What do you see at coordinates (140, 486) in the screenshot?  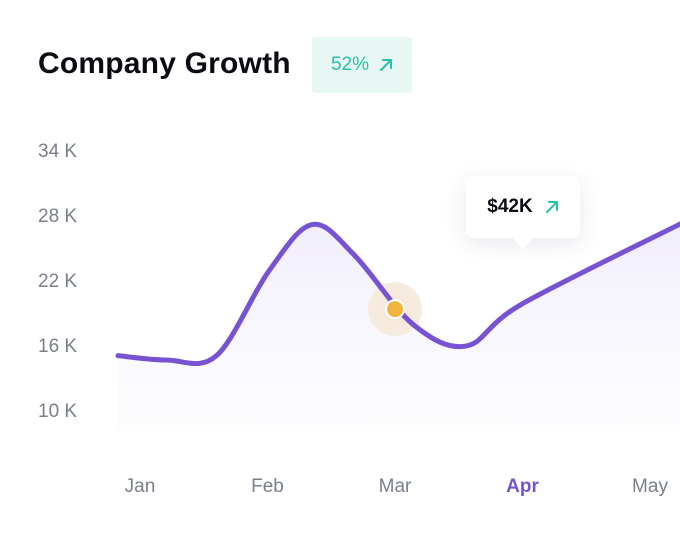 I see `x-tick-label: Jan` at bounding box center [140, 486].